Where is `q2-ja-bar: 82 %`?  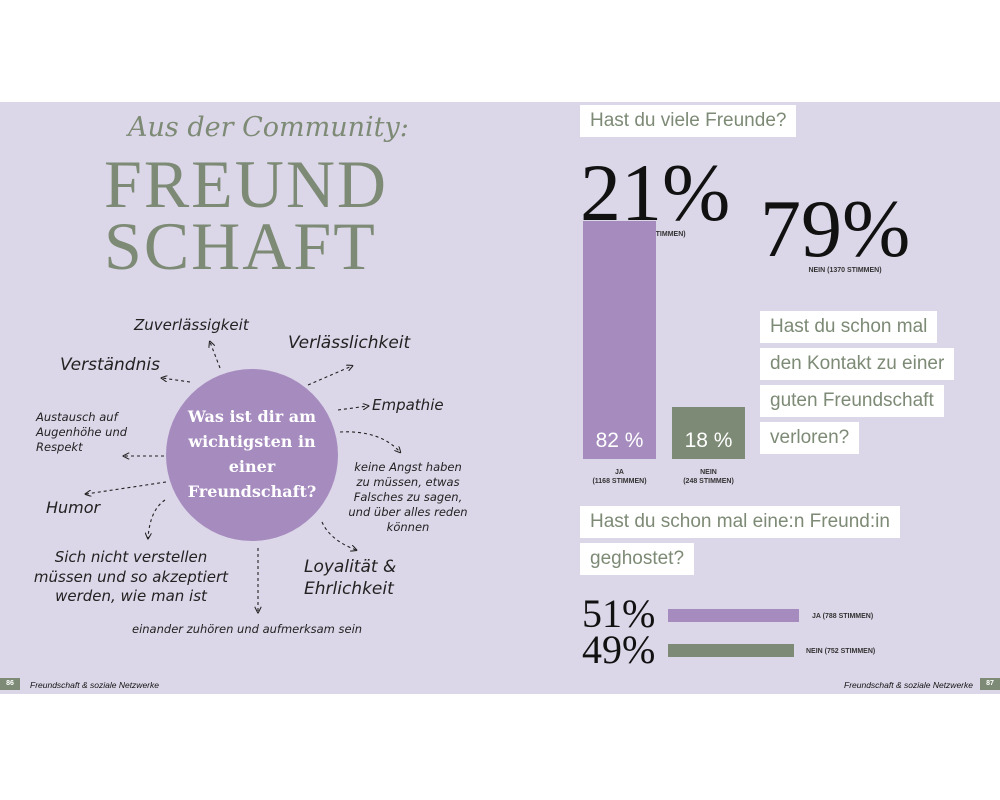
q2-ja-bar: 82 % is located at coordinates (619, 340).